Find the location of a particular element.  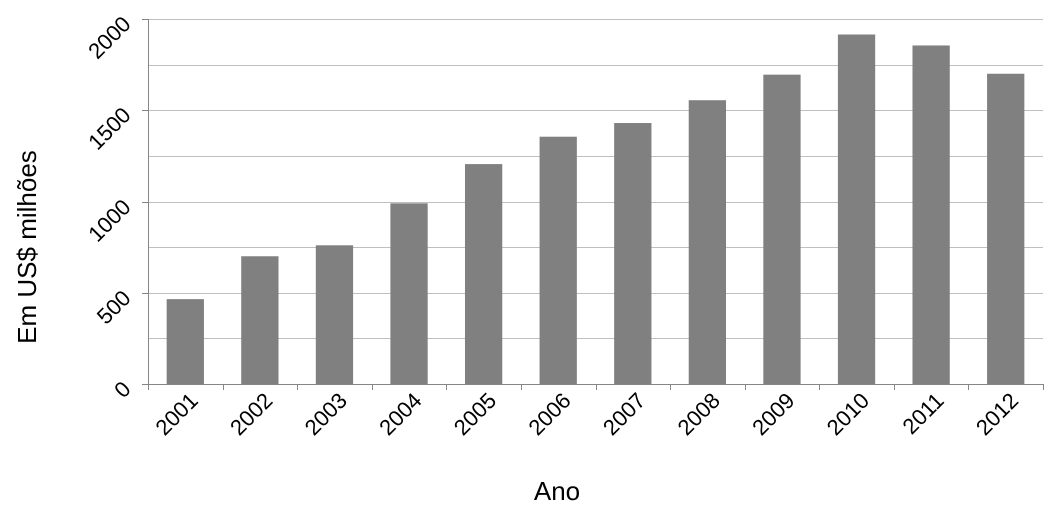

y-tick-label: 2000 is located at coordinates (109, 37).